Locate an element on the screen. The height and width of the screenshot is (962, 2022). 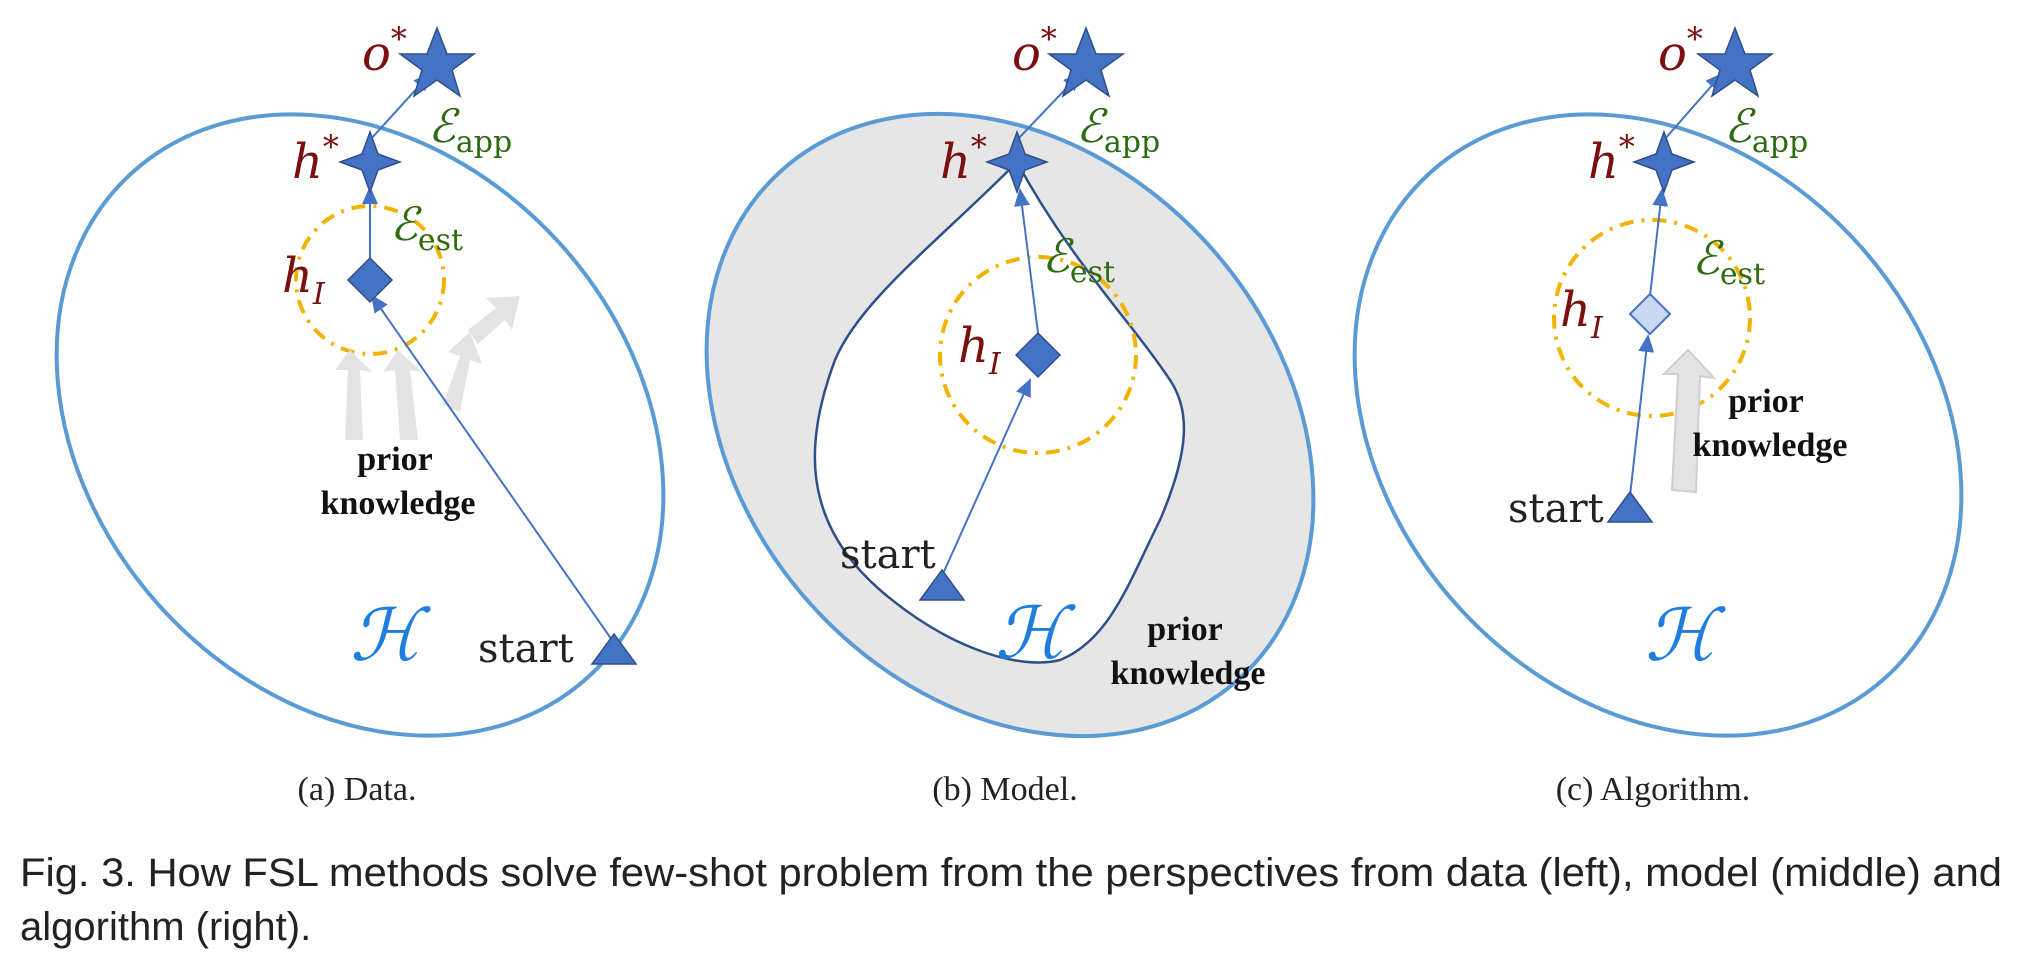
figure-caption-line2: algorithm (right). is located at coordinates (165, 927).